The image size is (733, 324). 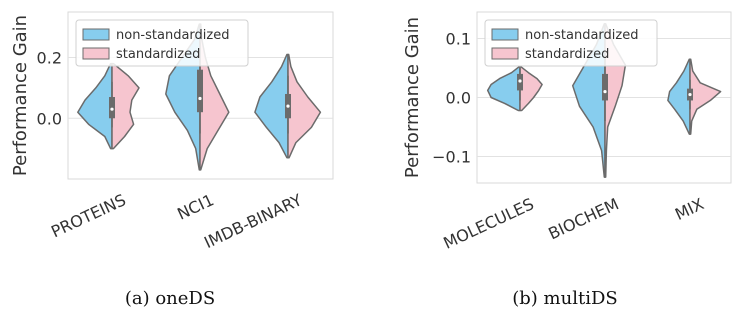 I want to click on x-tick-label: NCI1, so click(x=195, y=206).